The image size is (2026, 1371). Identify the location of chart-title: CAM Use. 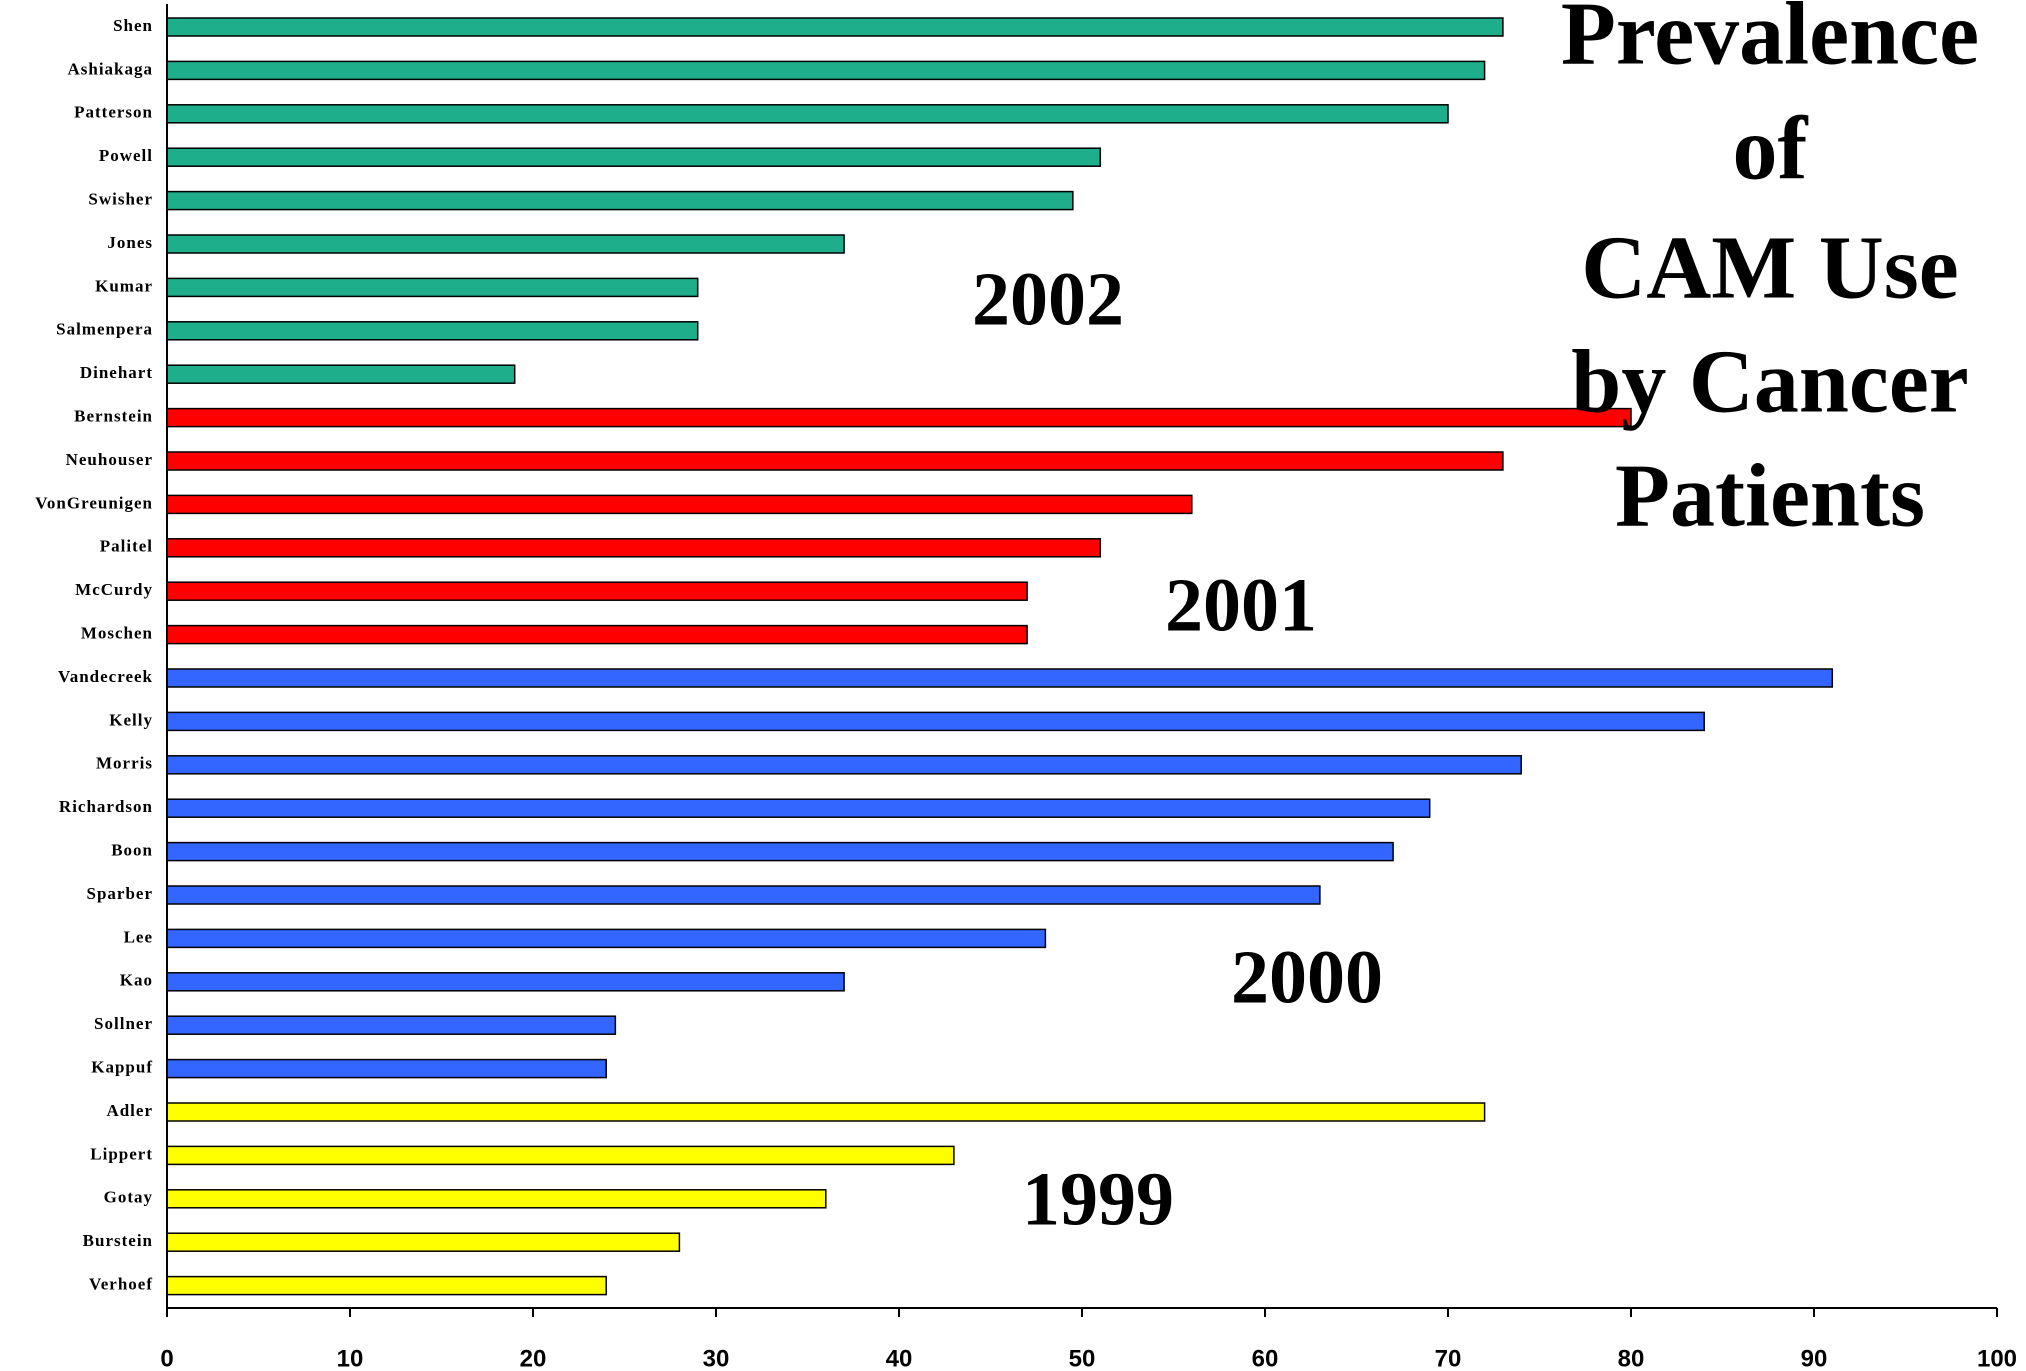
(1769, 268).